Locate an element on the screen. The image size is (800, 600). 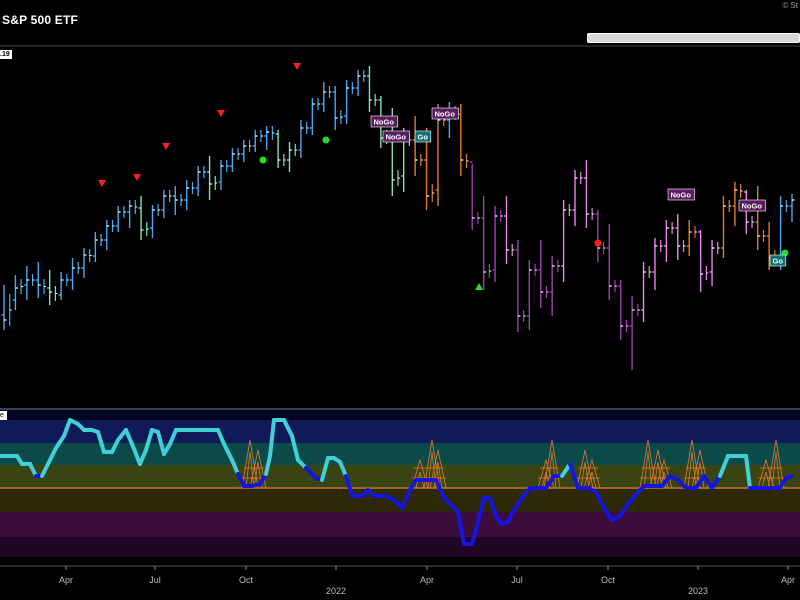
gonogo-tag: NoGo is located at coordinates (396, 136).